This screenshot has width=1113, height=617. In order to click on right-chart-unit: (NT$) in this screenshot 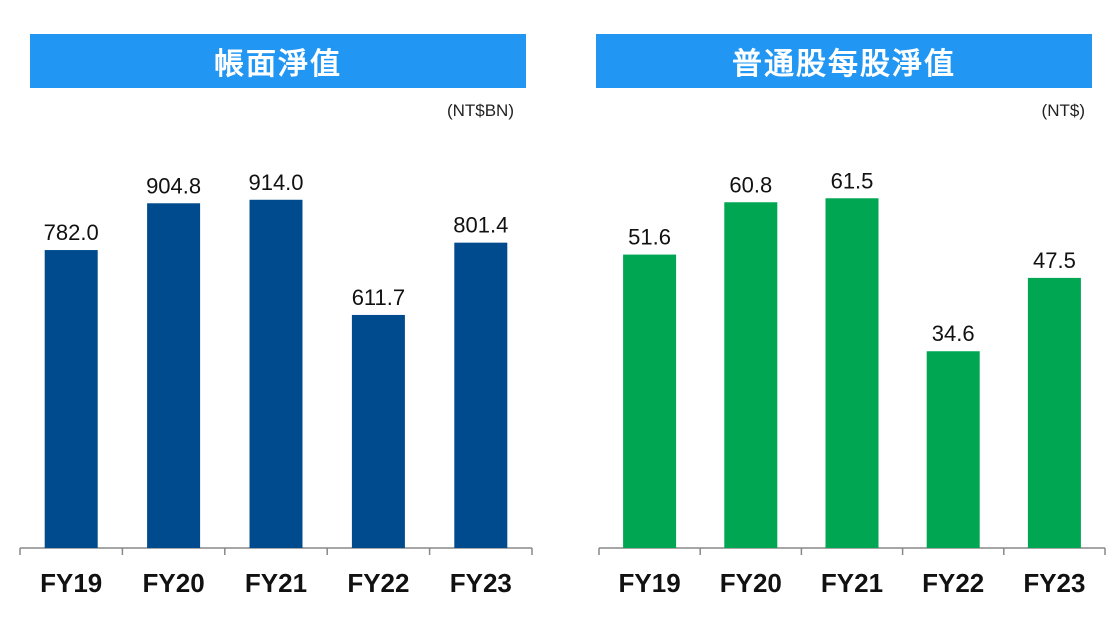, I will do `click(1063, 110)`.